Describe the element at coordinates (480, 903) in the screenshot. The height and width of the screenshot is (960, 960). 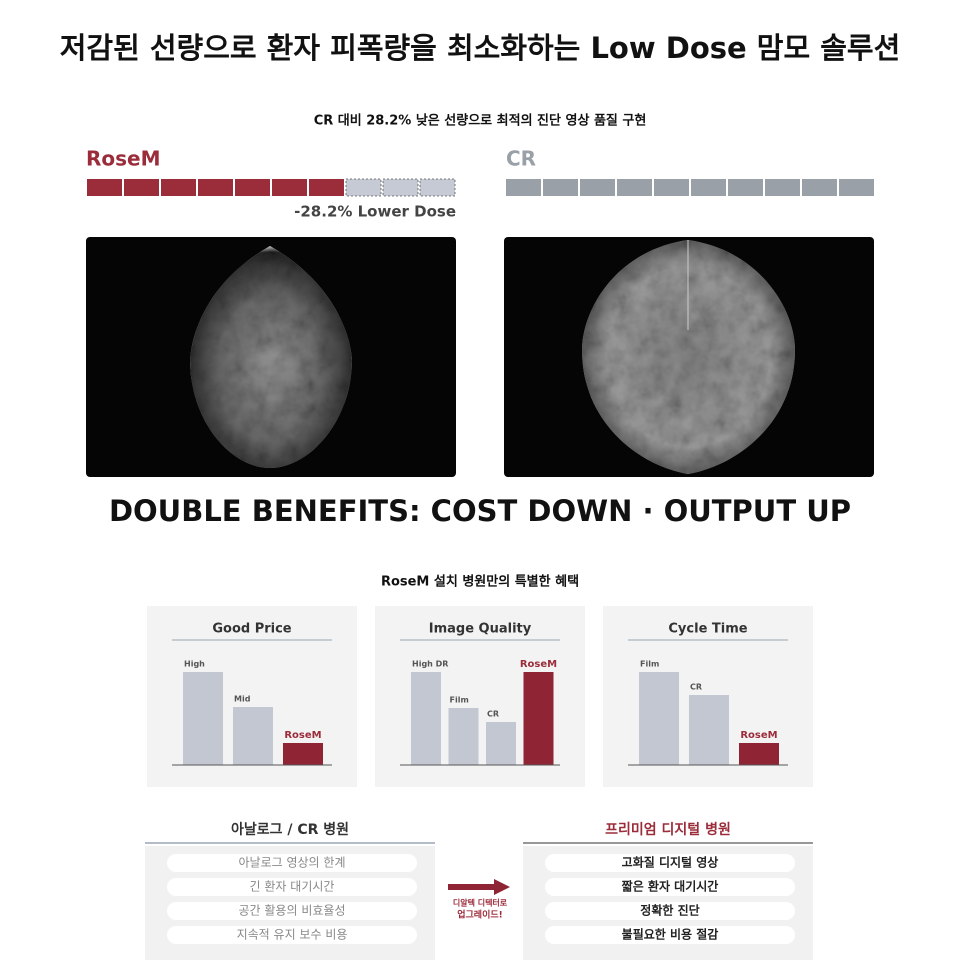
I see `arrow-text: 디알텍 디텍터로` at that location.